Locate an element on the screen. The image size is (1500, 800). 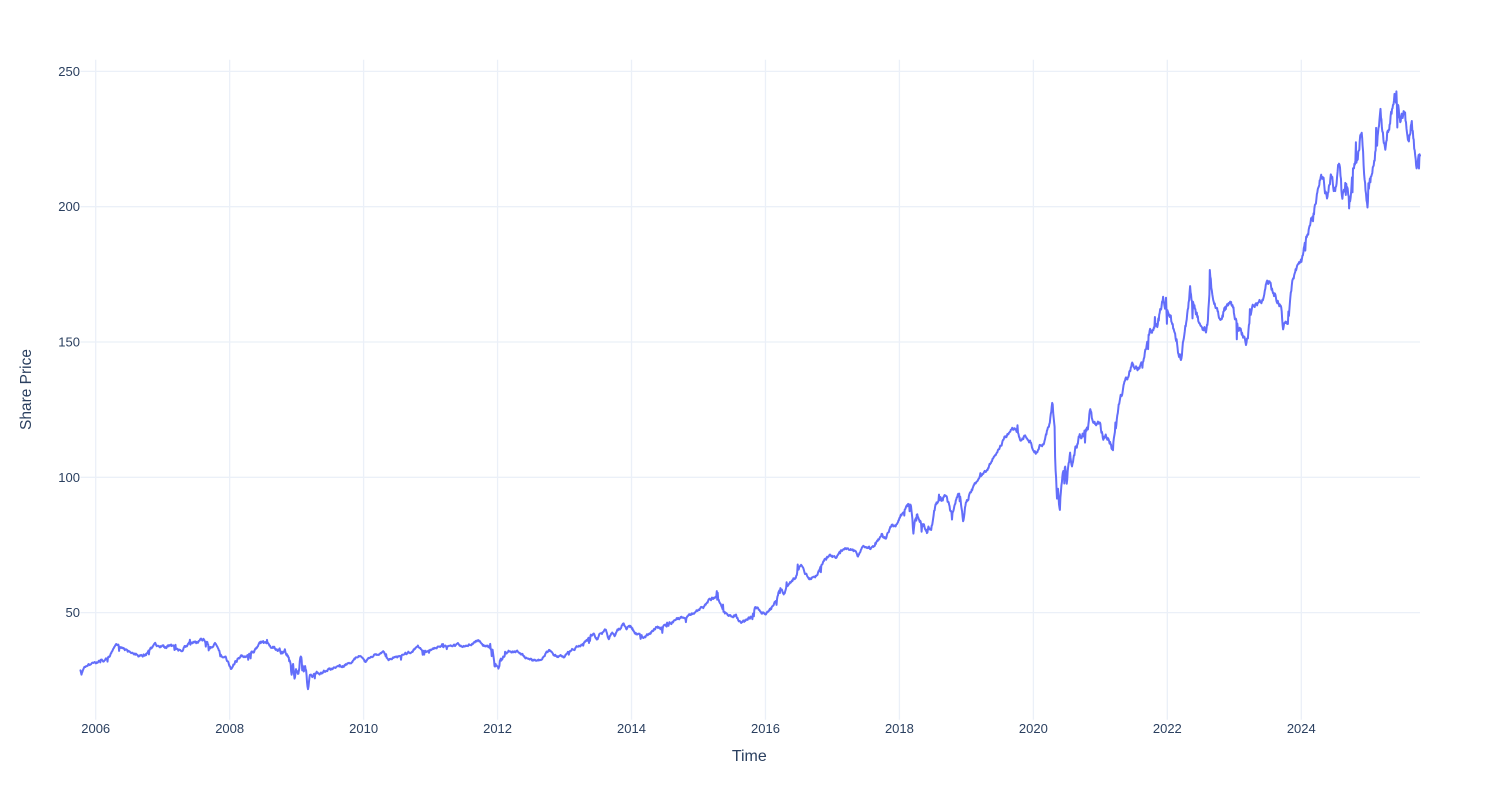
svg-text: 200 is located at coordinates (69, 206).